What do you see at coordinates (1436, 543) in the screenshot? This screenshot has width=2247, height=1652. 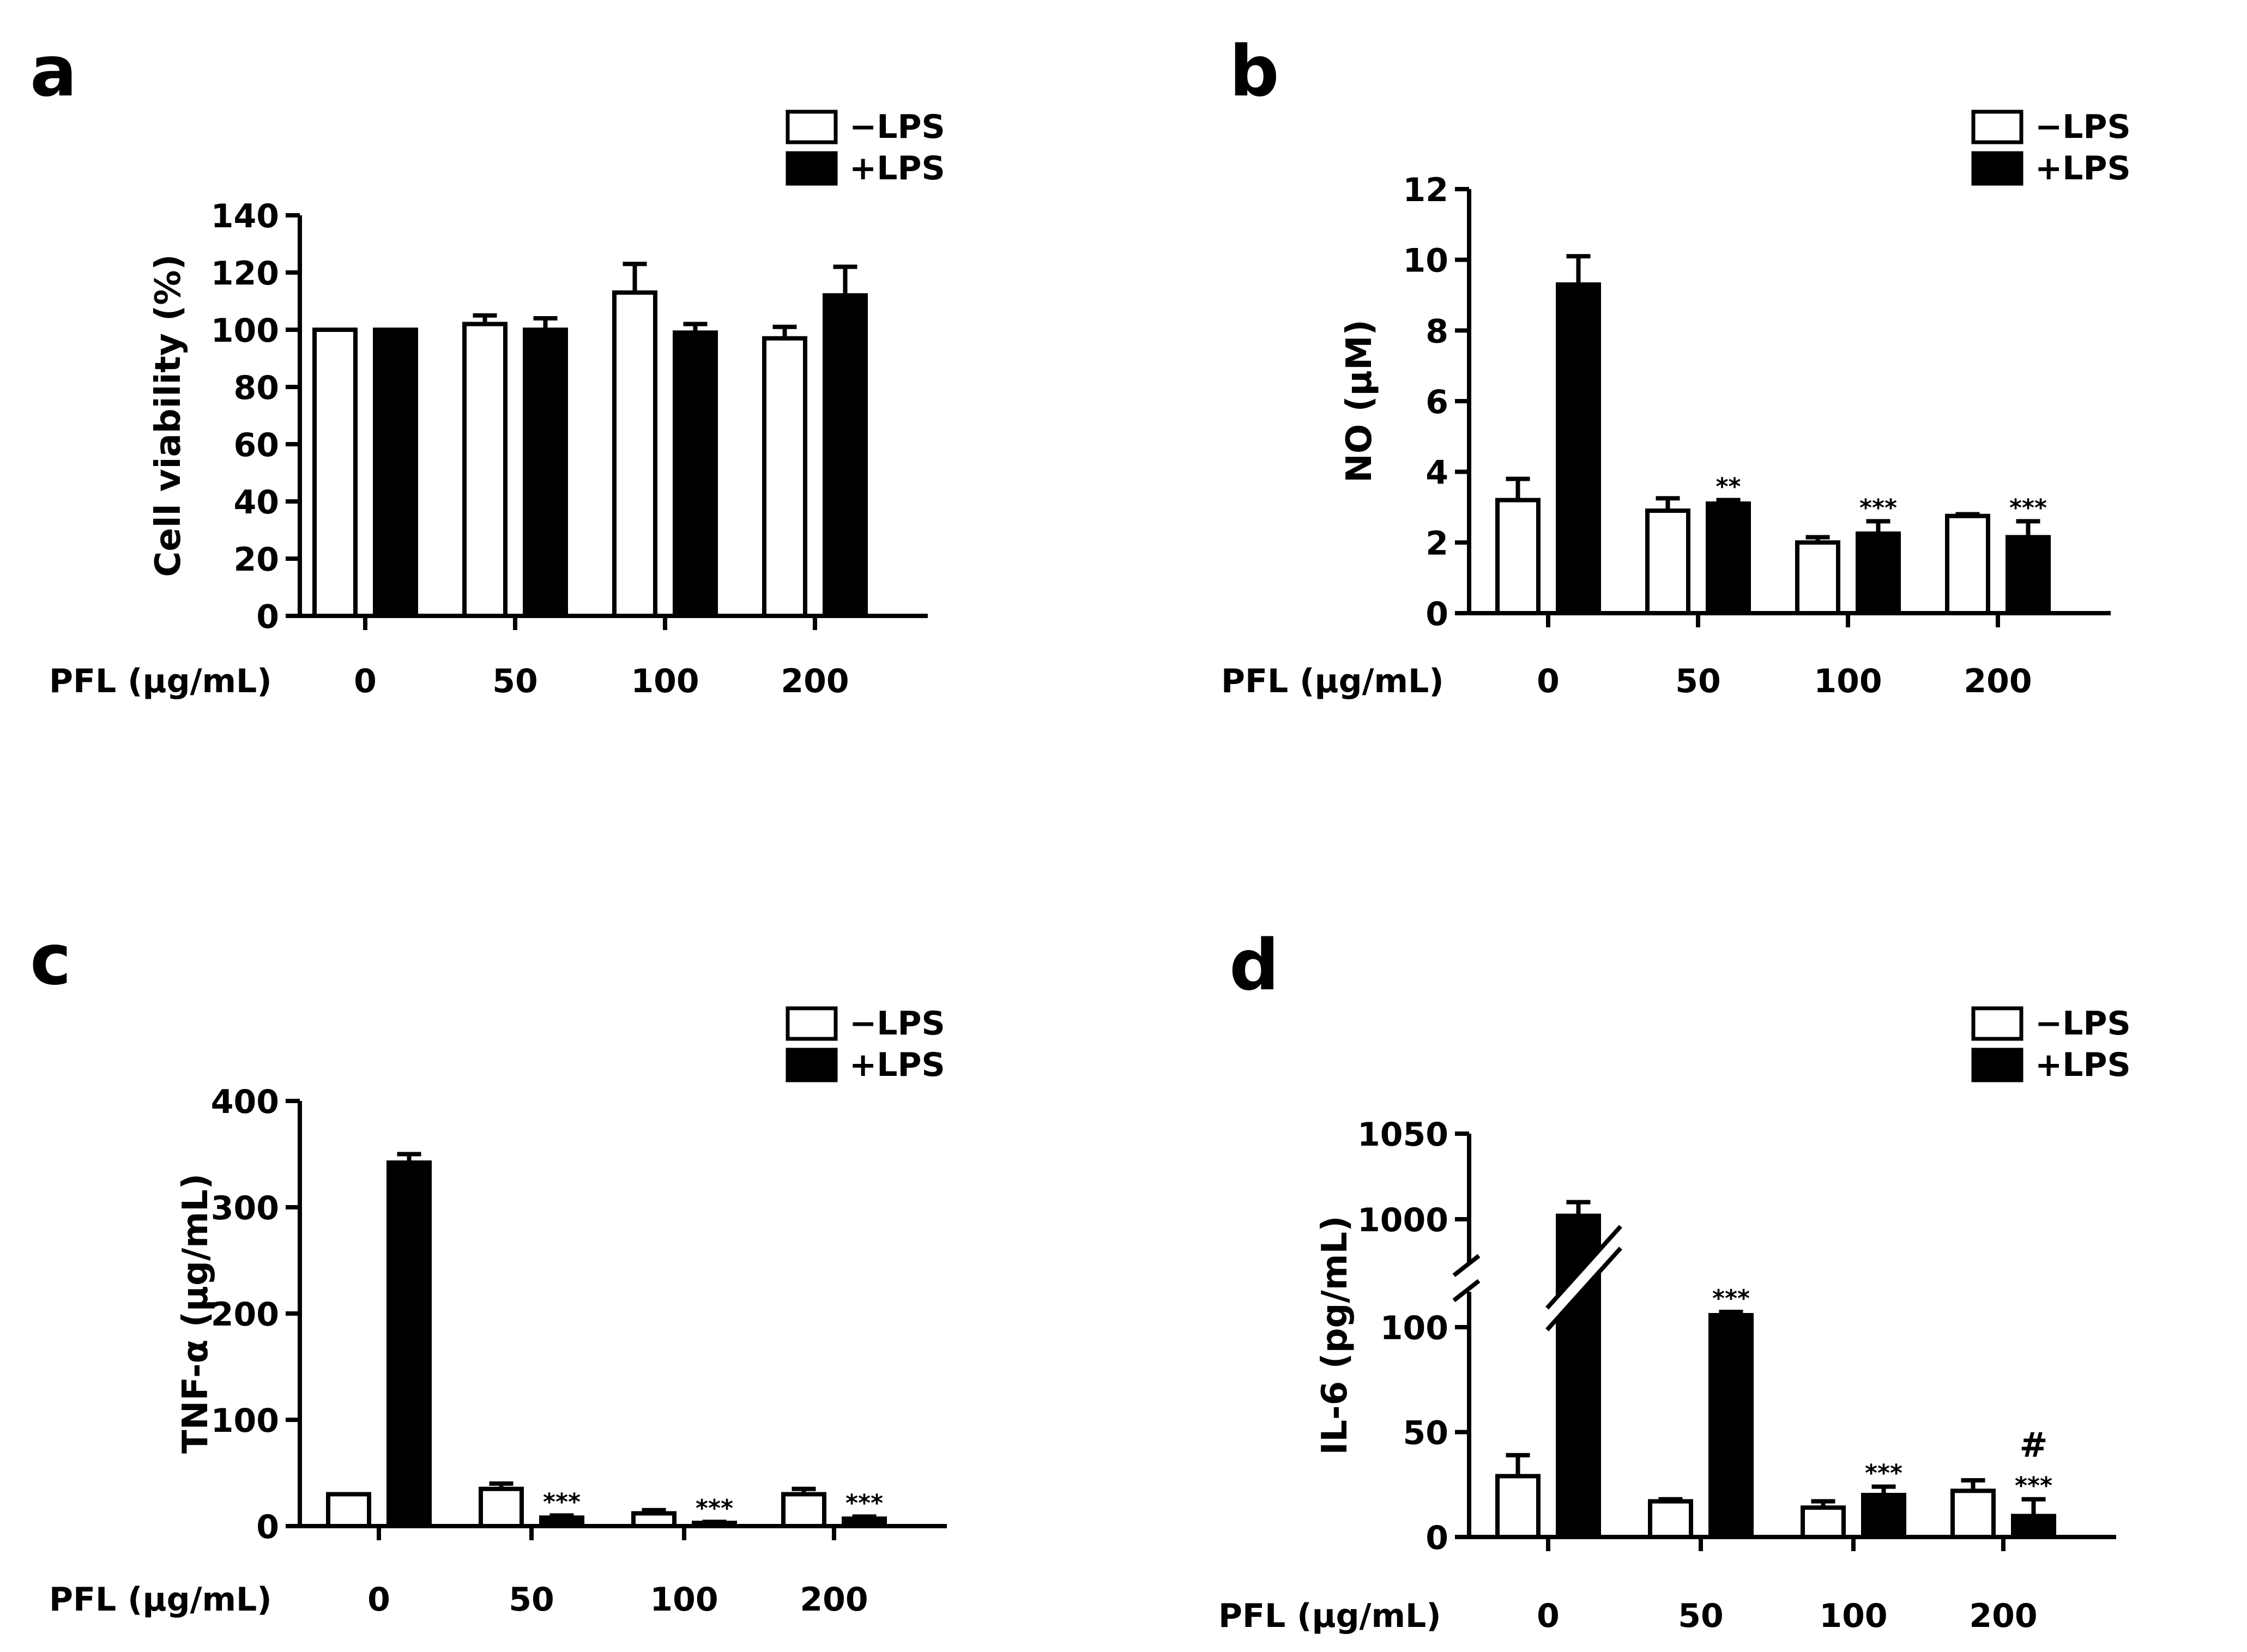 I see `y-tick-label: 2` at bounding box center [1436, 543].